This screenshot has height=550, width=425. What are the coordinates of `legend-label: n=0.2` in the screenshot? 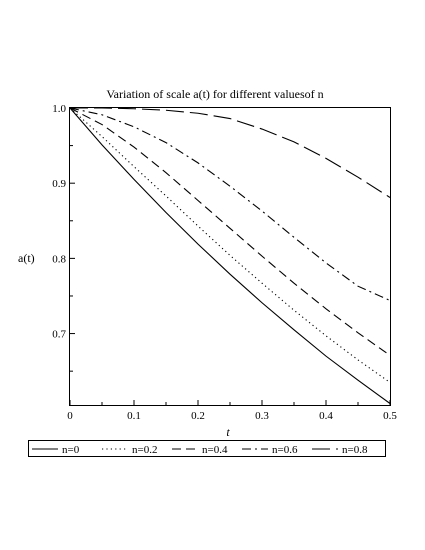 It's located at (144, 450).